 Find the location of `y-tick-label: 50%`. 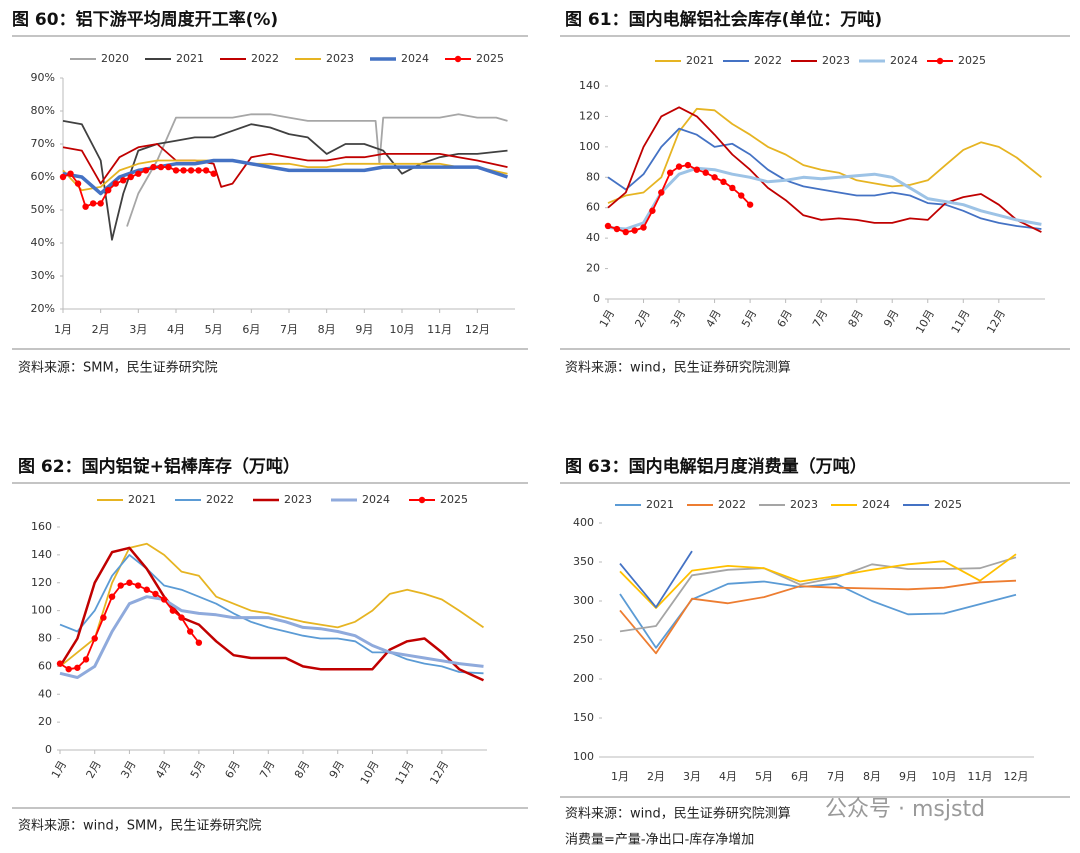

y-tick-label: 50% is located at coordinates (43, 209).